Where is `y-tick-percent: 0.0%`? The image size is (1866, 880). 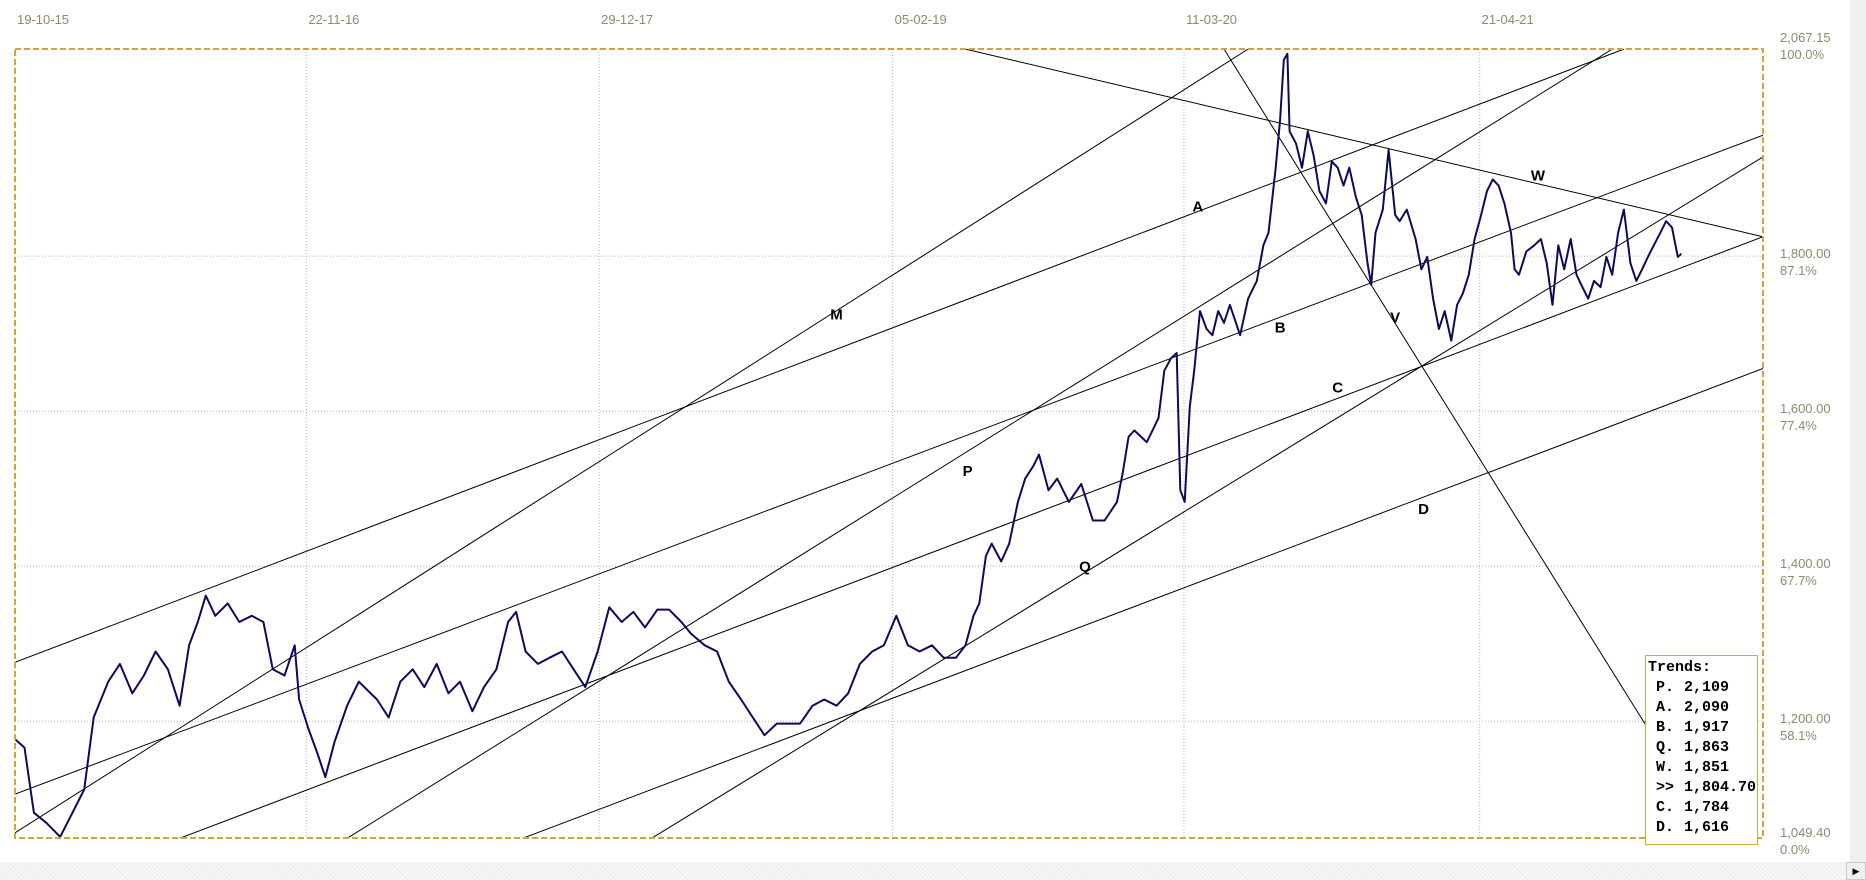 y-tick-percent: 0.0% is located at coordinates (1795, 849).